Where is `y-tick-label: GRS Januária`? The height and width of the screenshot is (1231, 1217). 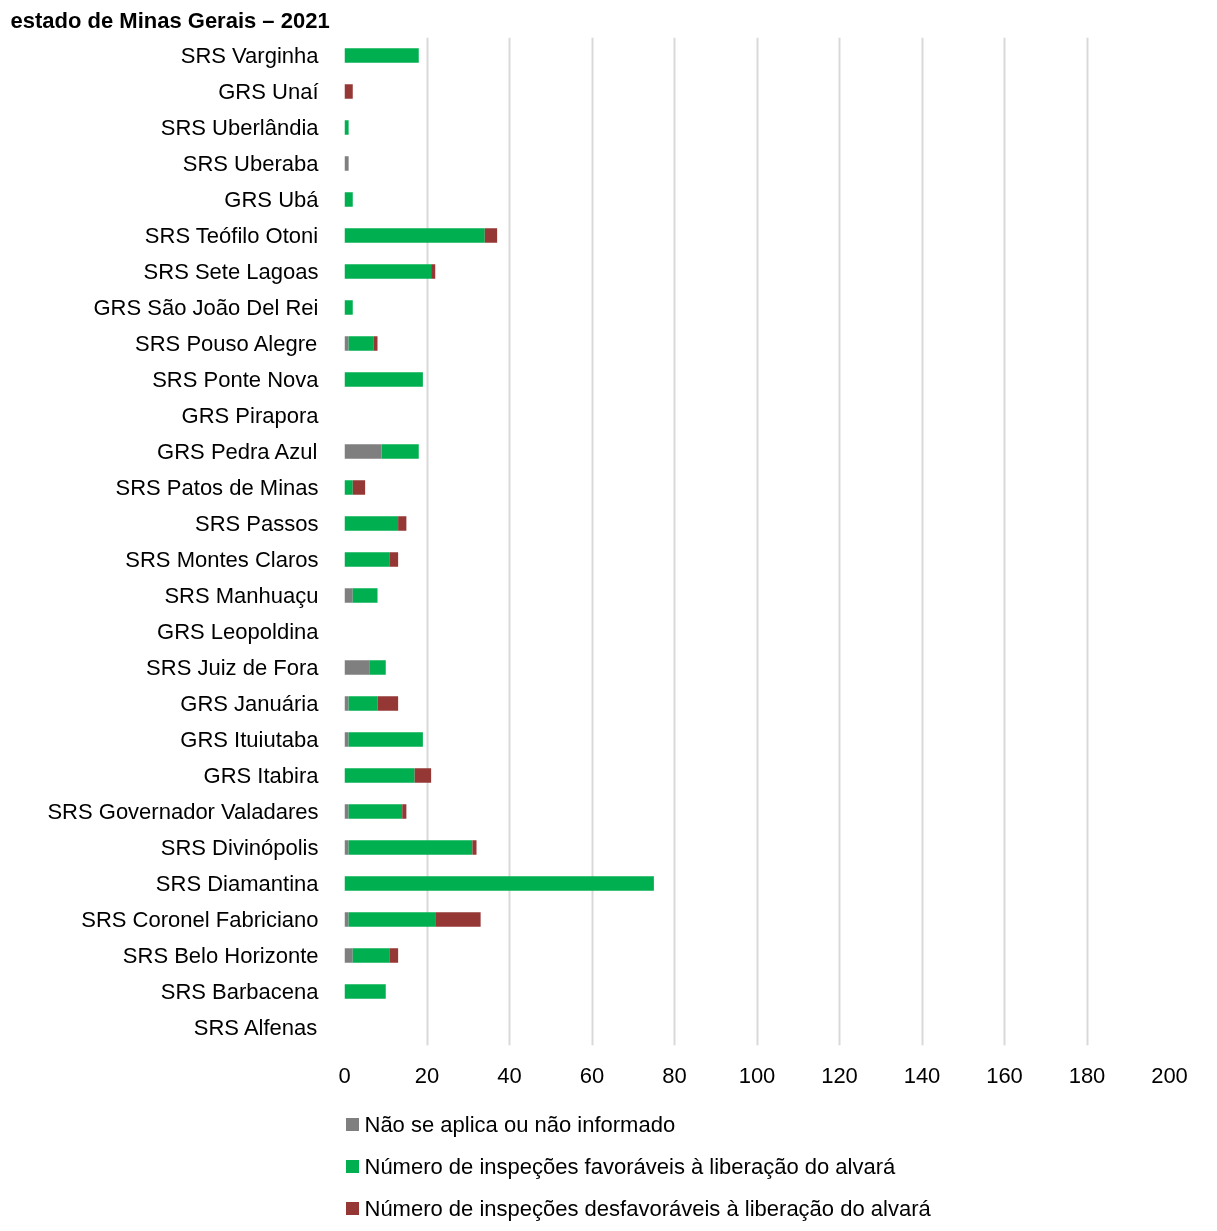
y-tick-label: GRS Januária is located at coordinates (250, 703).